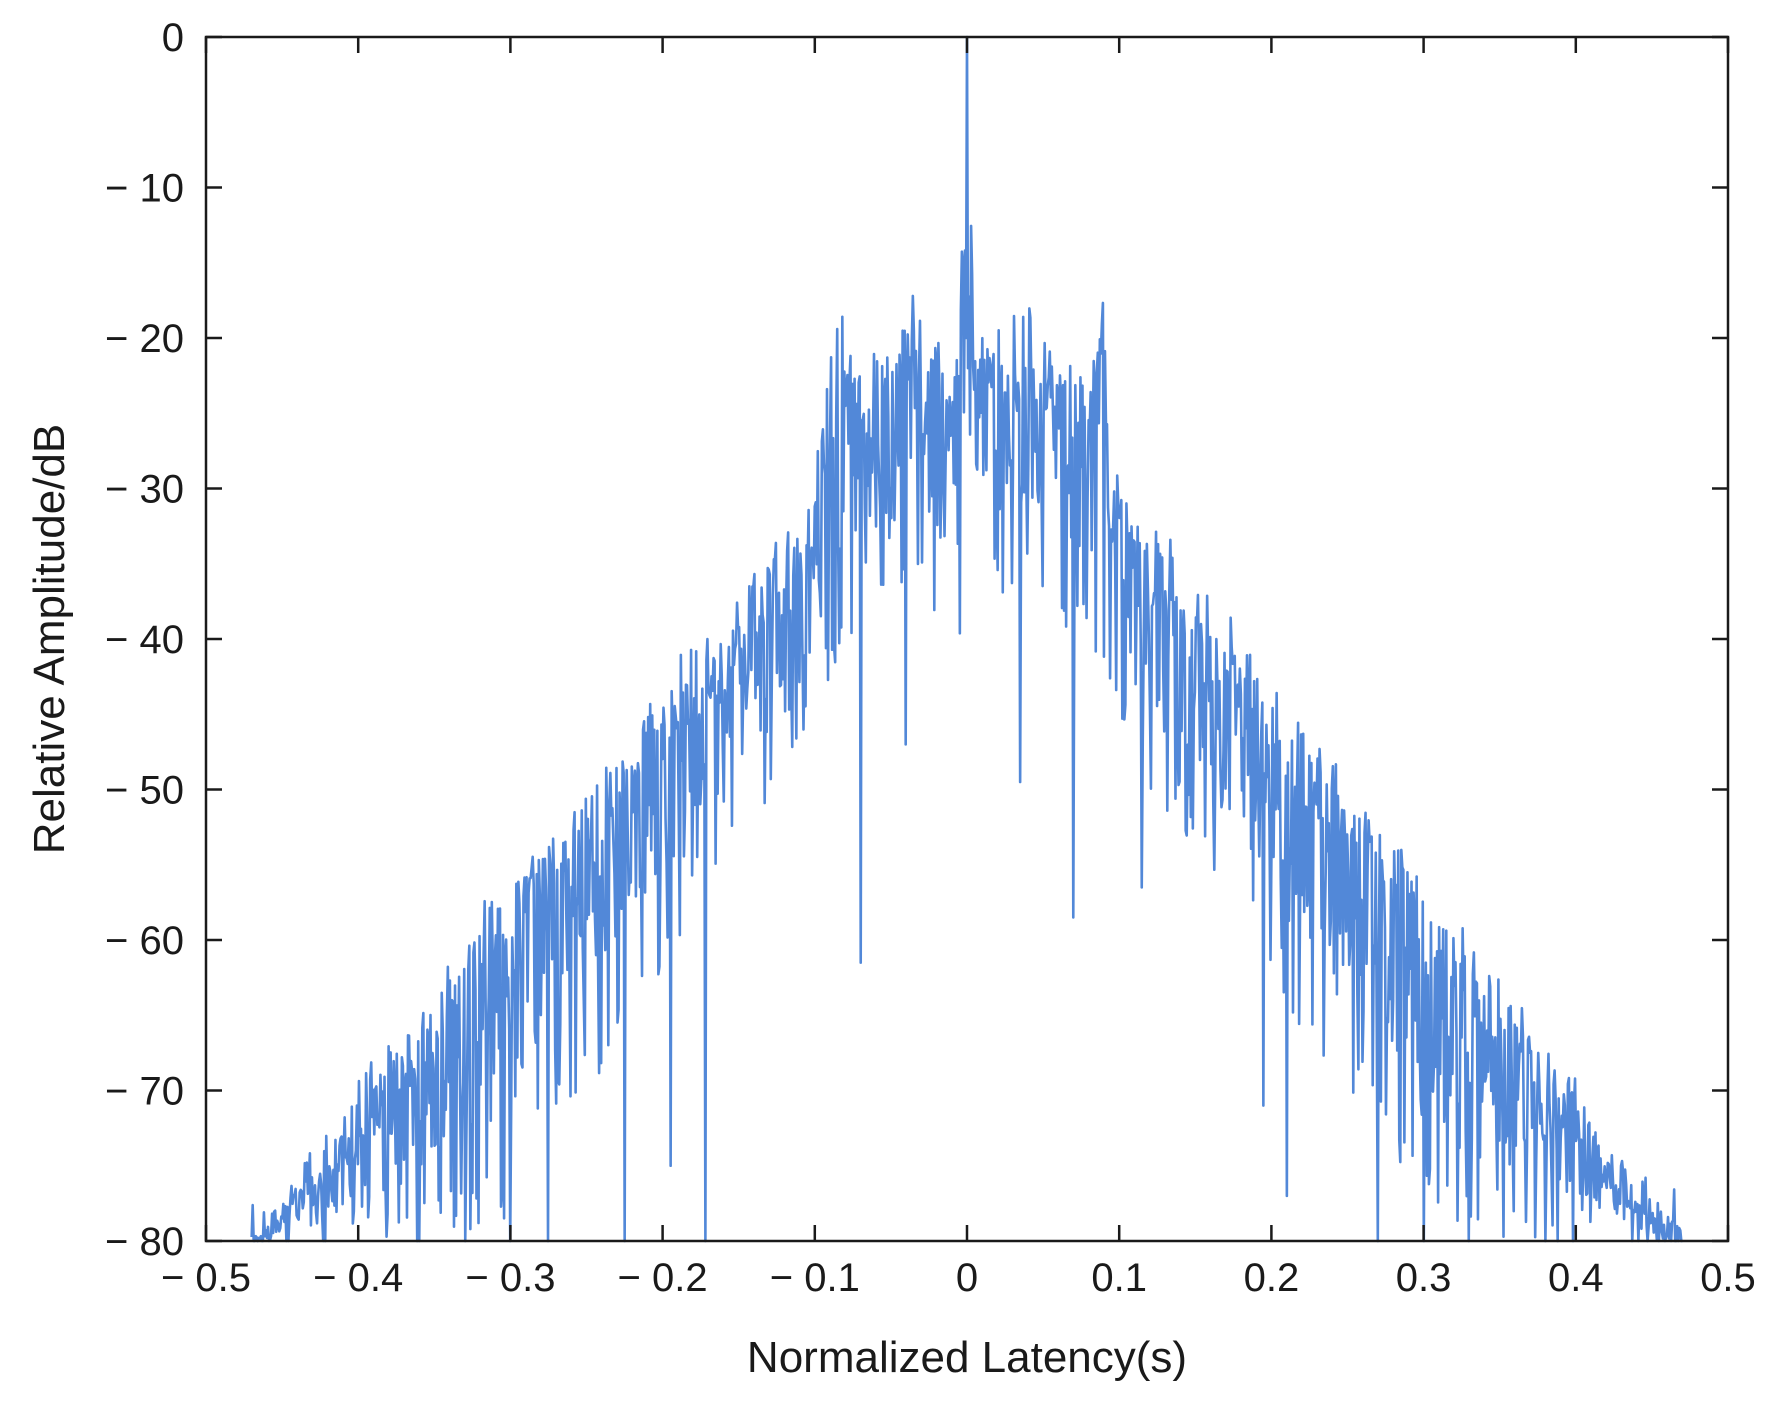 The height and width of the screenshot is (1405, 1775). What do you see at coordinates (144, 640) in the screenshot?
I see `y-tick-label: − 40` at bounding box center [144, 640].